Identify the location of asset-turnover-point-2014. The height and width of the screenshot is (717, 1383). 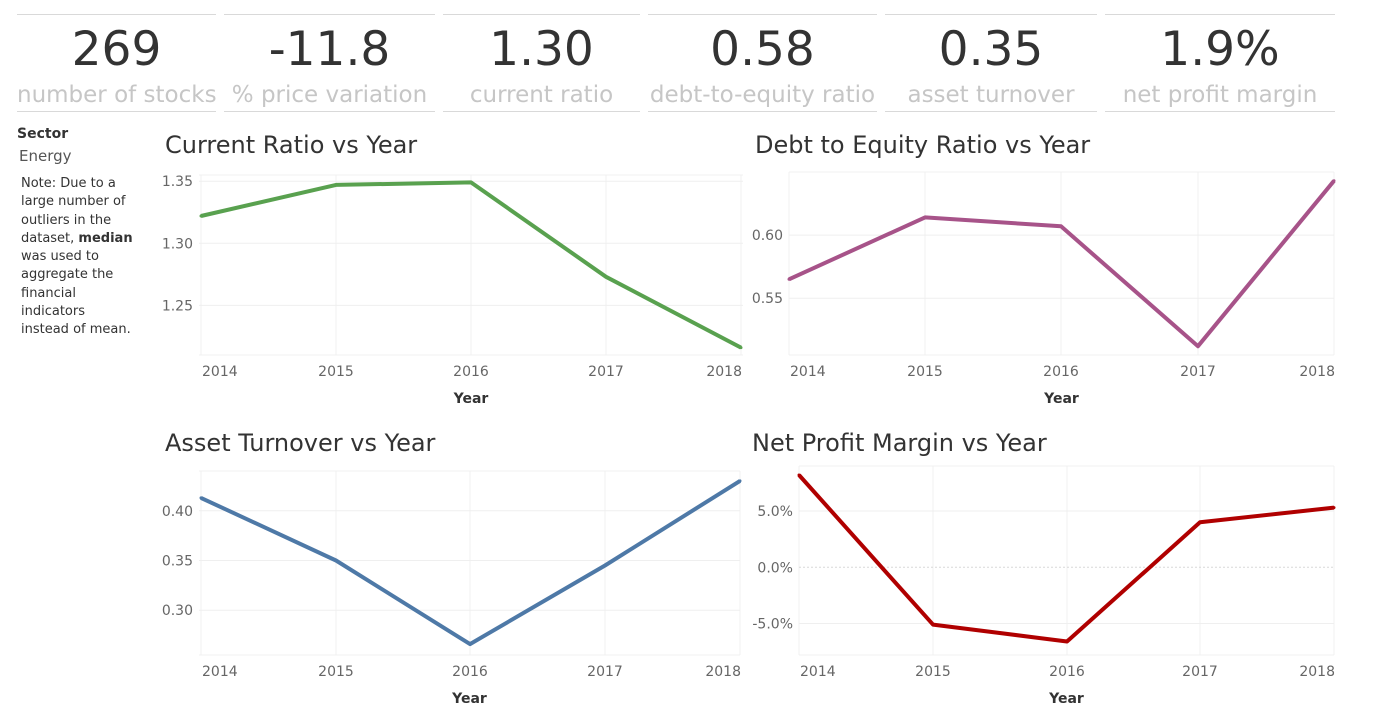
(201, 498).